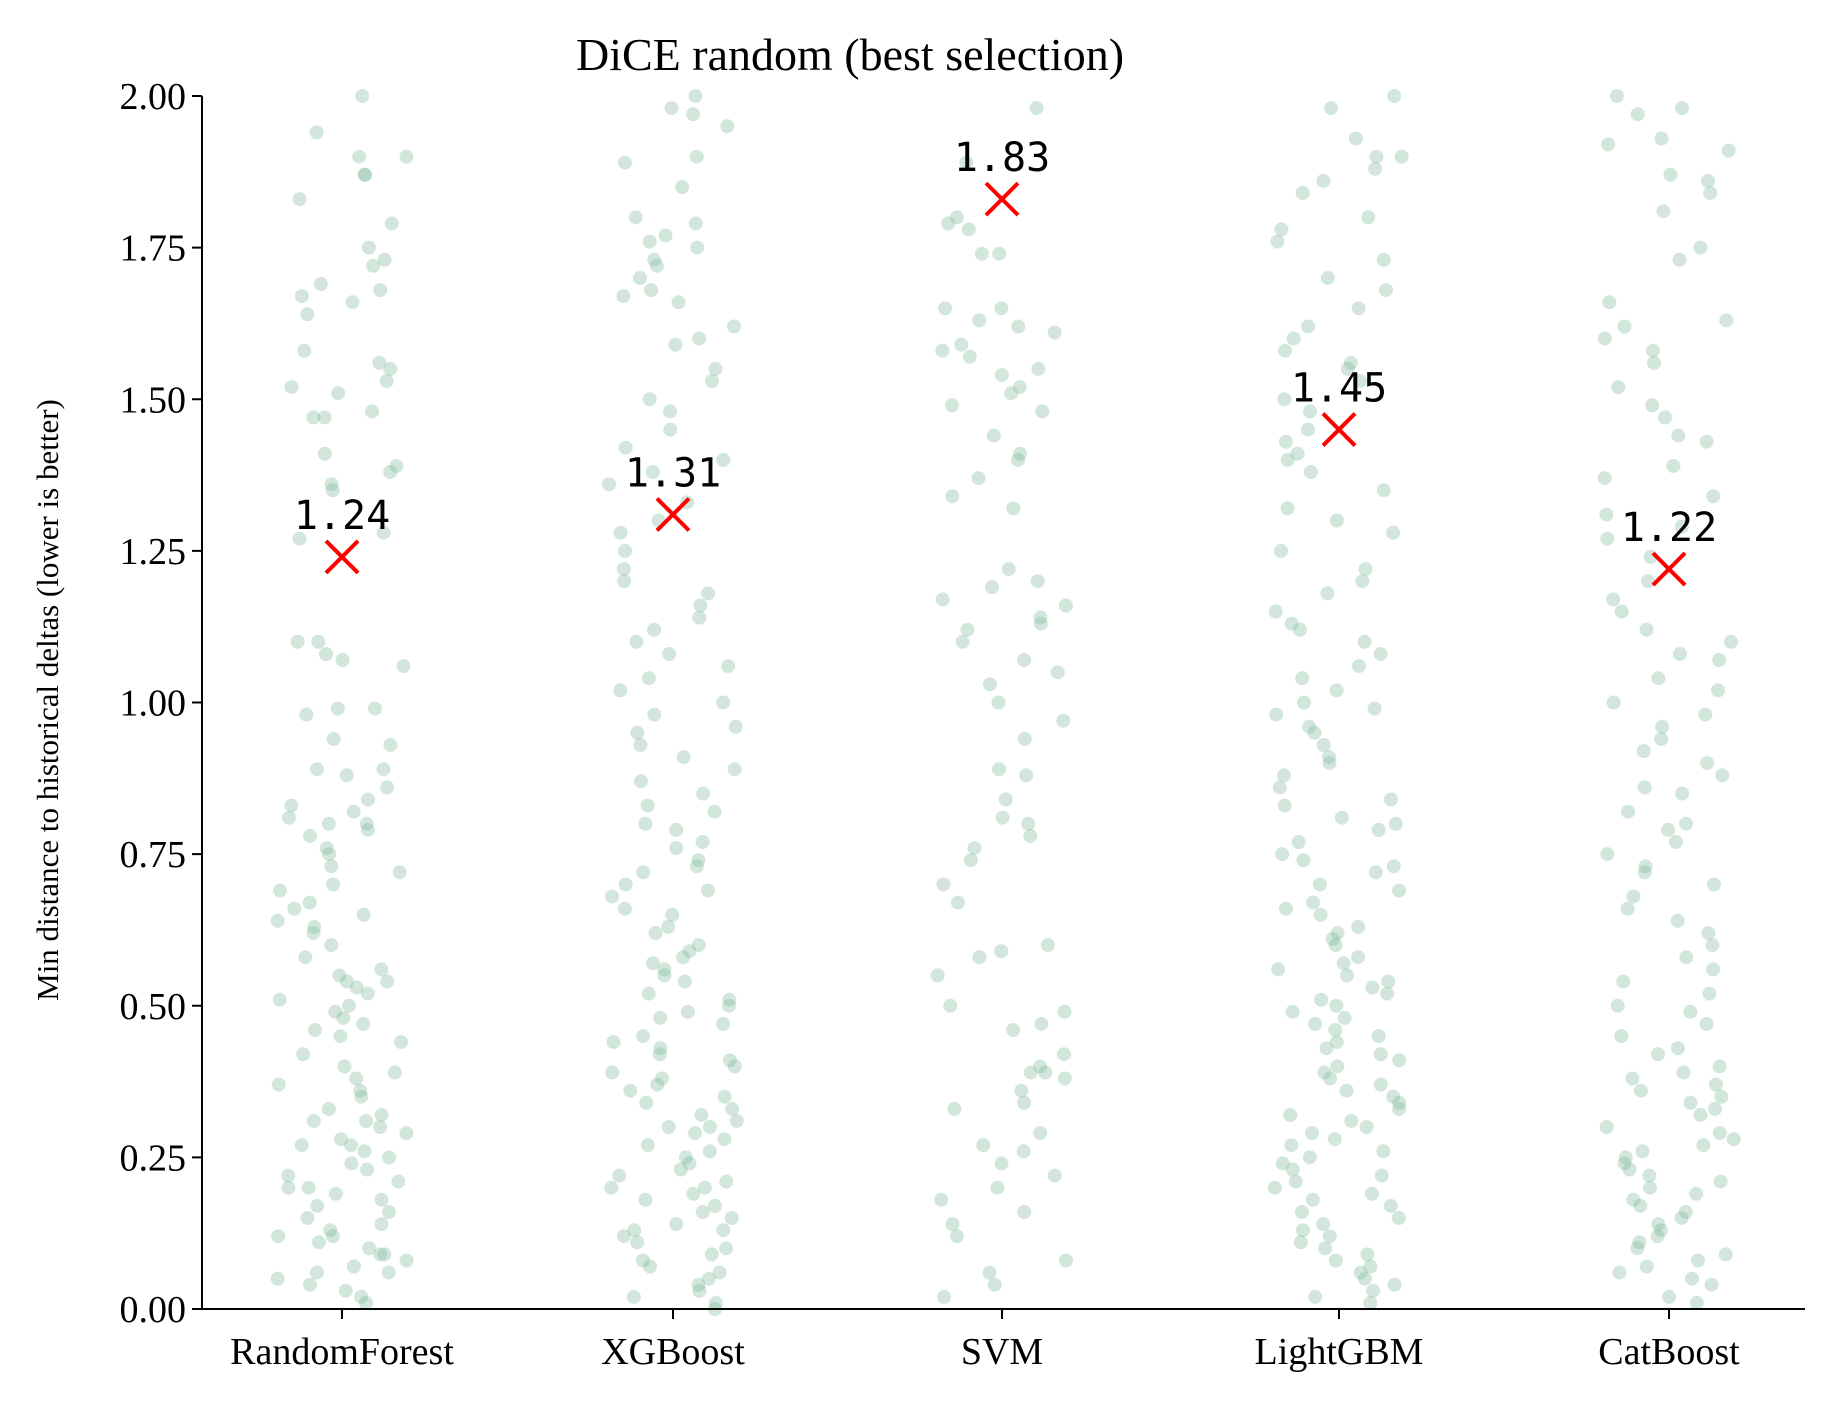 This screenshot has width=1825, height=1407. I want to click on y-tick-label: 1.50, so click(153, 400).